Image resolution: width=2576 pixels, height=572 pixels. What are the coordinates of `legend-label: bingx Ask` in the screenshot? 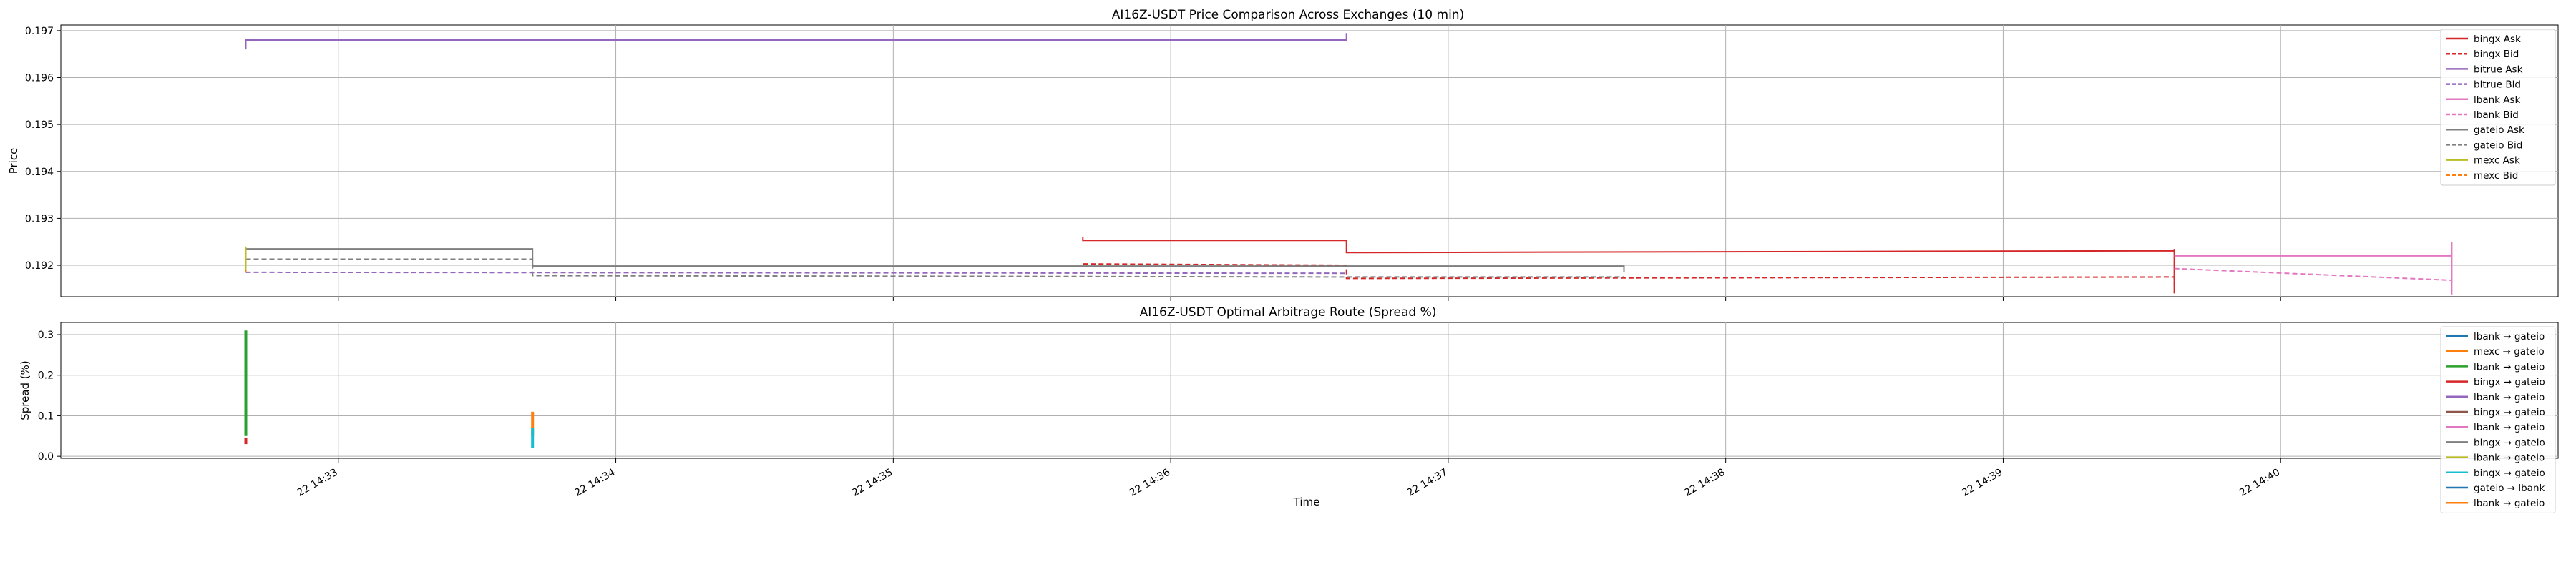 It's located at (2497, 39).